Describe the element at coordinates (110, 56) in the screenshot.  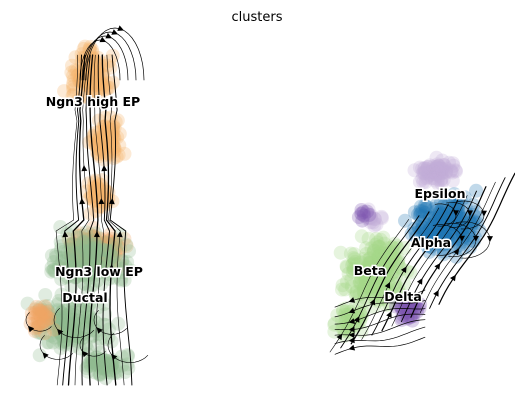
I see `velocity-streamline` at that location.